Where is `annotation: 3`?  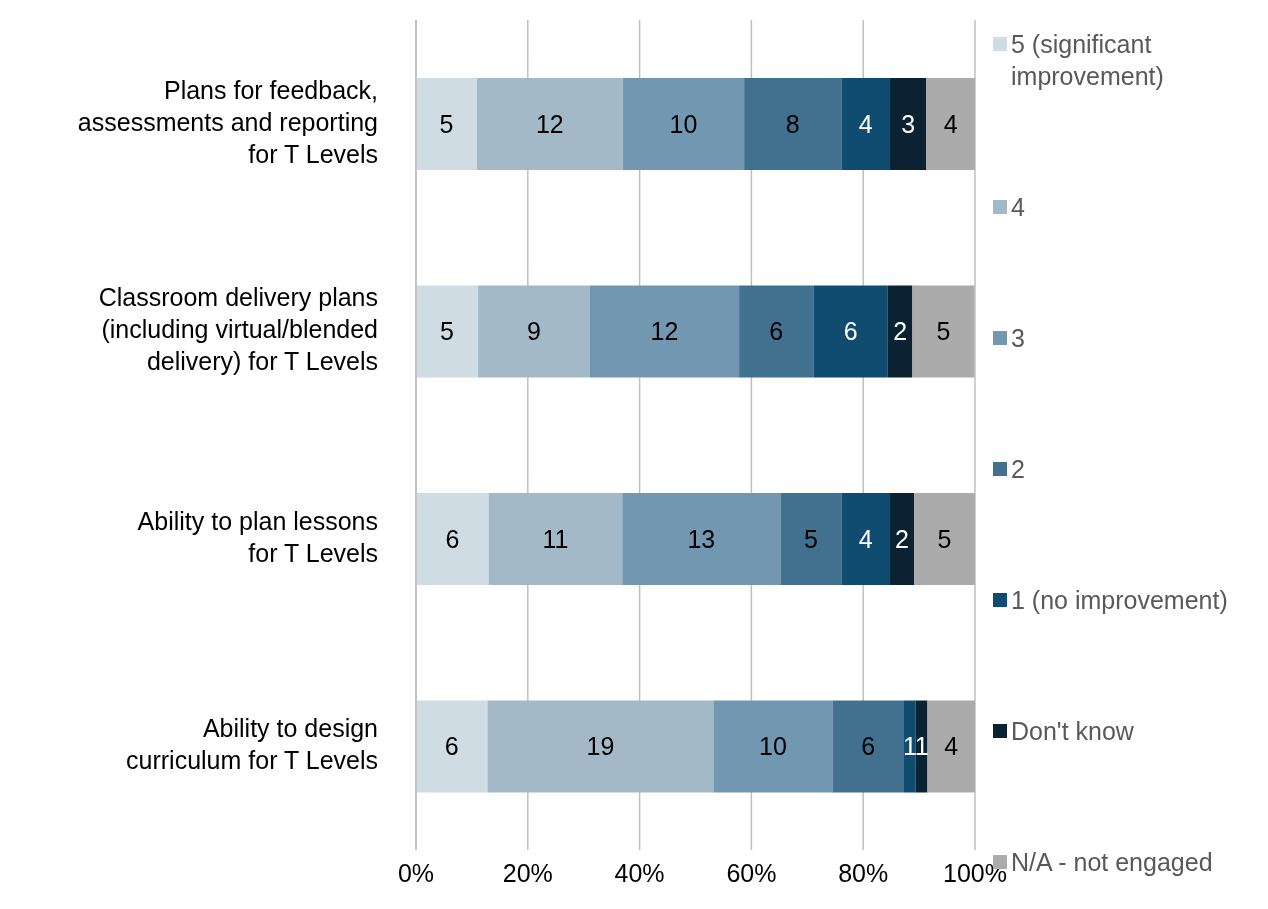 annotation: 3 is located at coordinates (908, 123).